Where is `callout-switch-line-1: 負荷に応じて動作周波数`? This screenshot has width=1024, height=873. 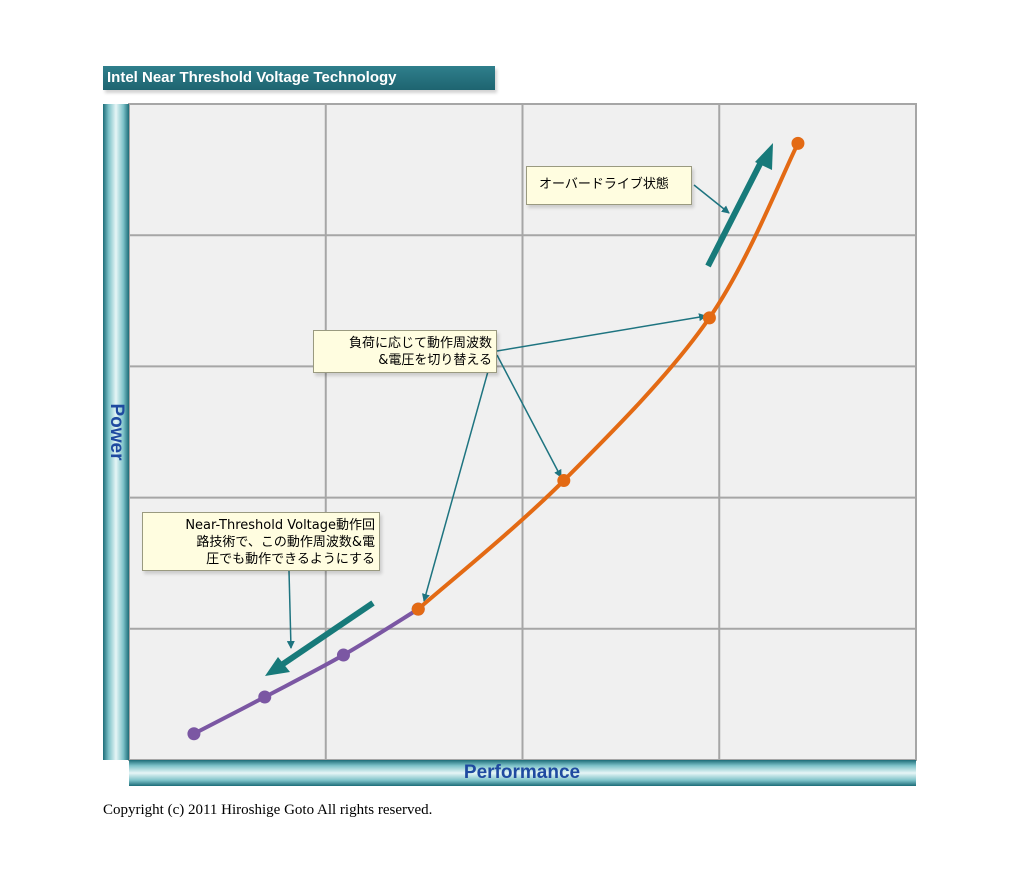 callout-switch-line-1: 負荷に応じて動作周波数 is located at coordinates (420, 343).